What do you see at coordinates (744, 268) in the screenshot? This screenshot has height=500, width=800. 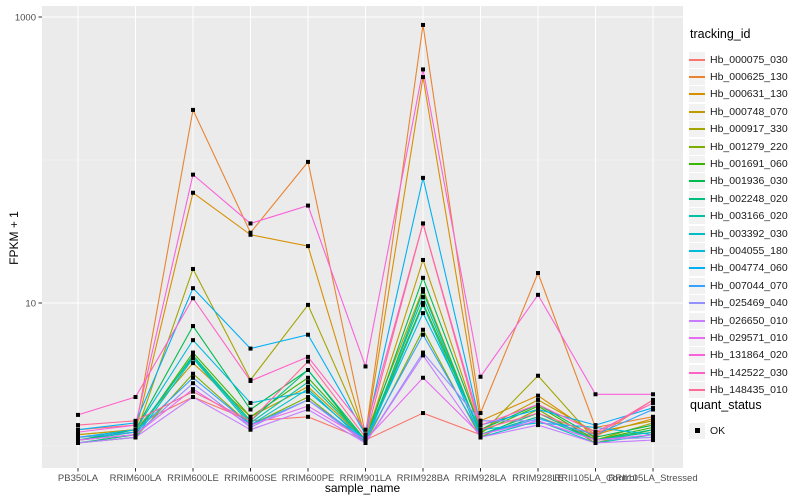 I see `legend-item: Hb_004774_060` at bounding box center [744, 268].